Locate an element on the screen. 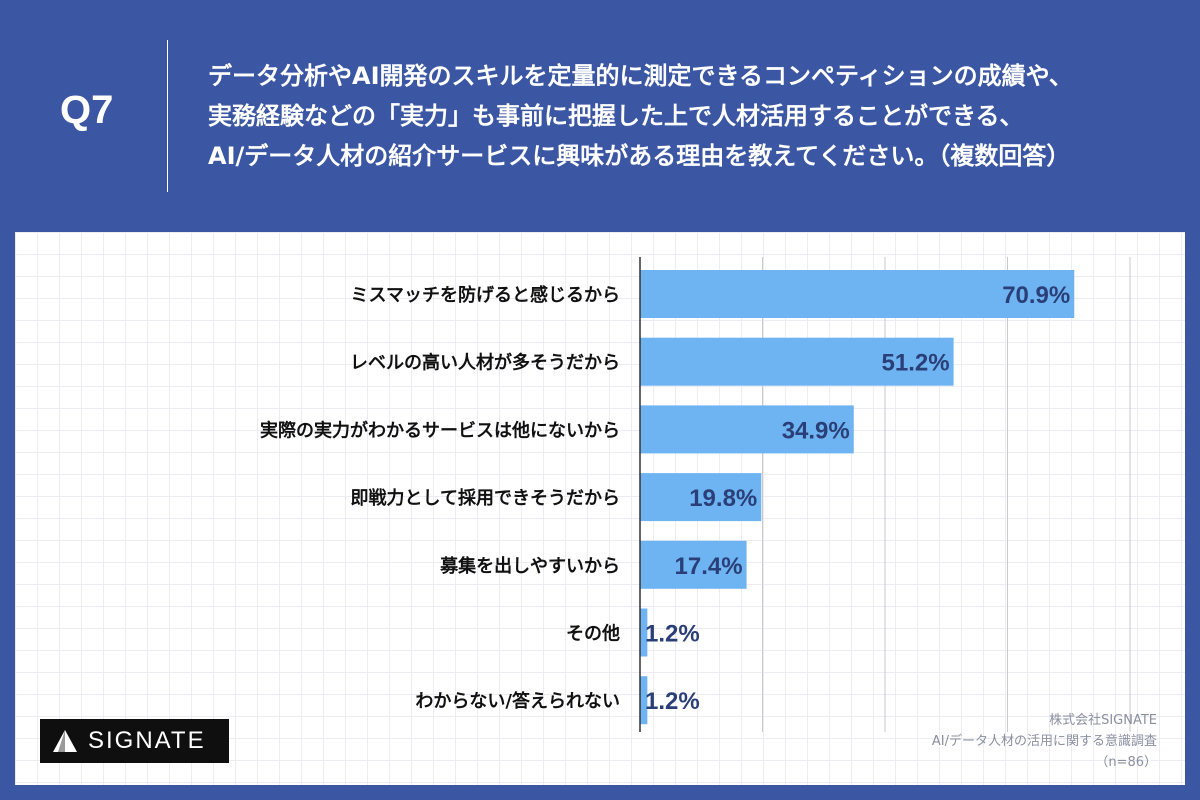 This screenshot has height=800, width=1200. category-label: 実際の実力がわかるサービスは他にないから is located at coordinates (440, 430).